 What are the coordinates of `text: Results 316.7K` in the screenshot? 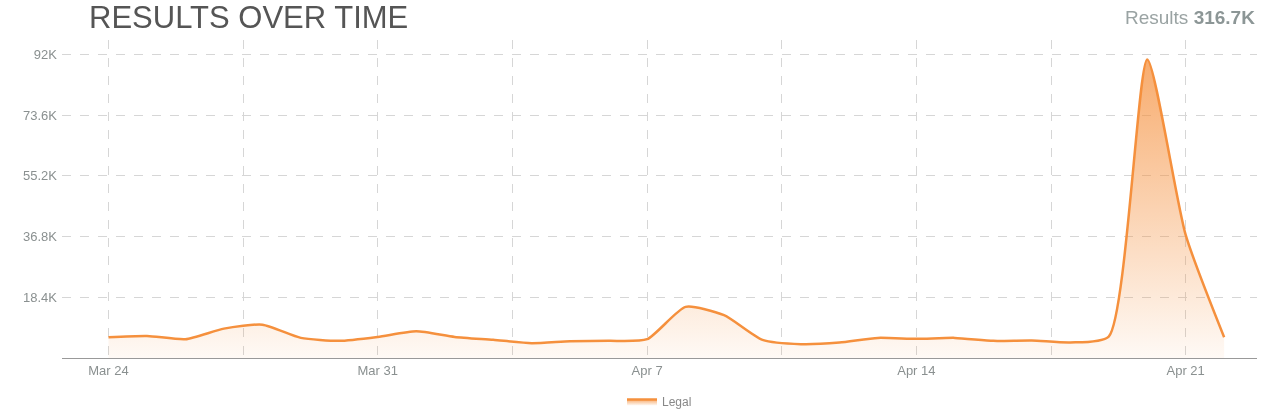 It's located at (1190, 17).